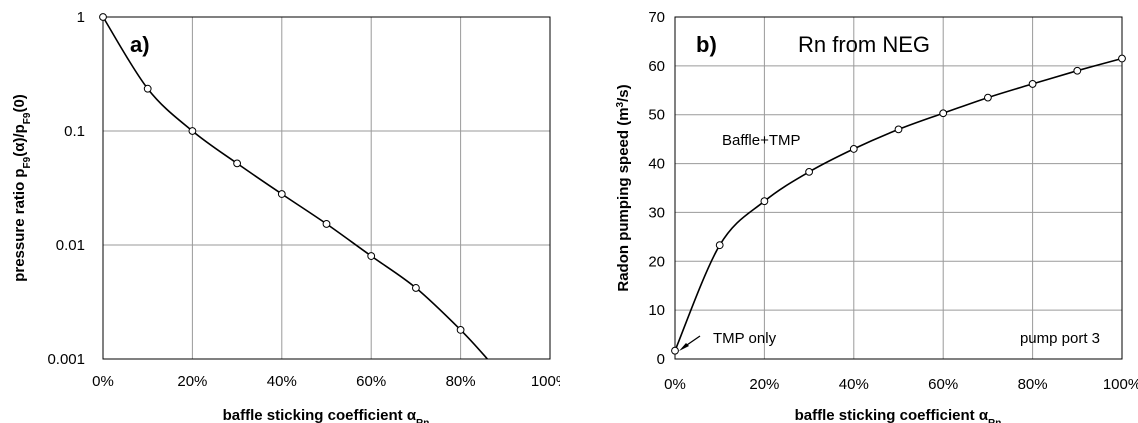  What do you see at coordinates (901, 384) in the screenshot?
I see `chart-b-x-ticks: 0% 20% 40% 60% 80% 100%` at bounding box center [901, 384].